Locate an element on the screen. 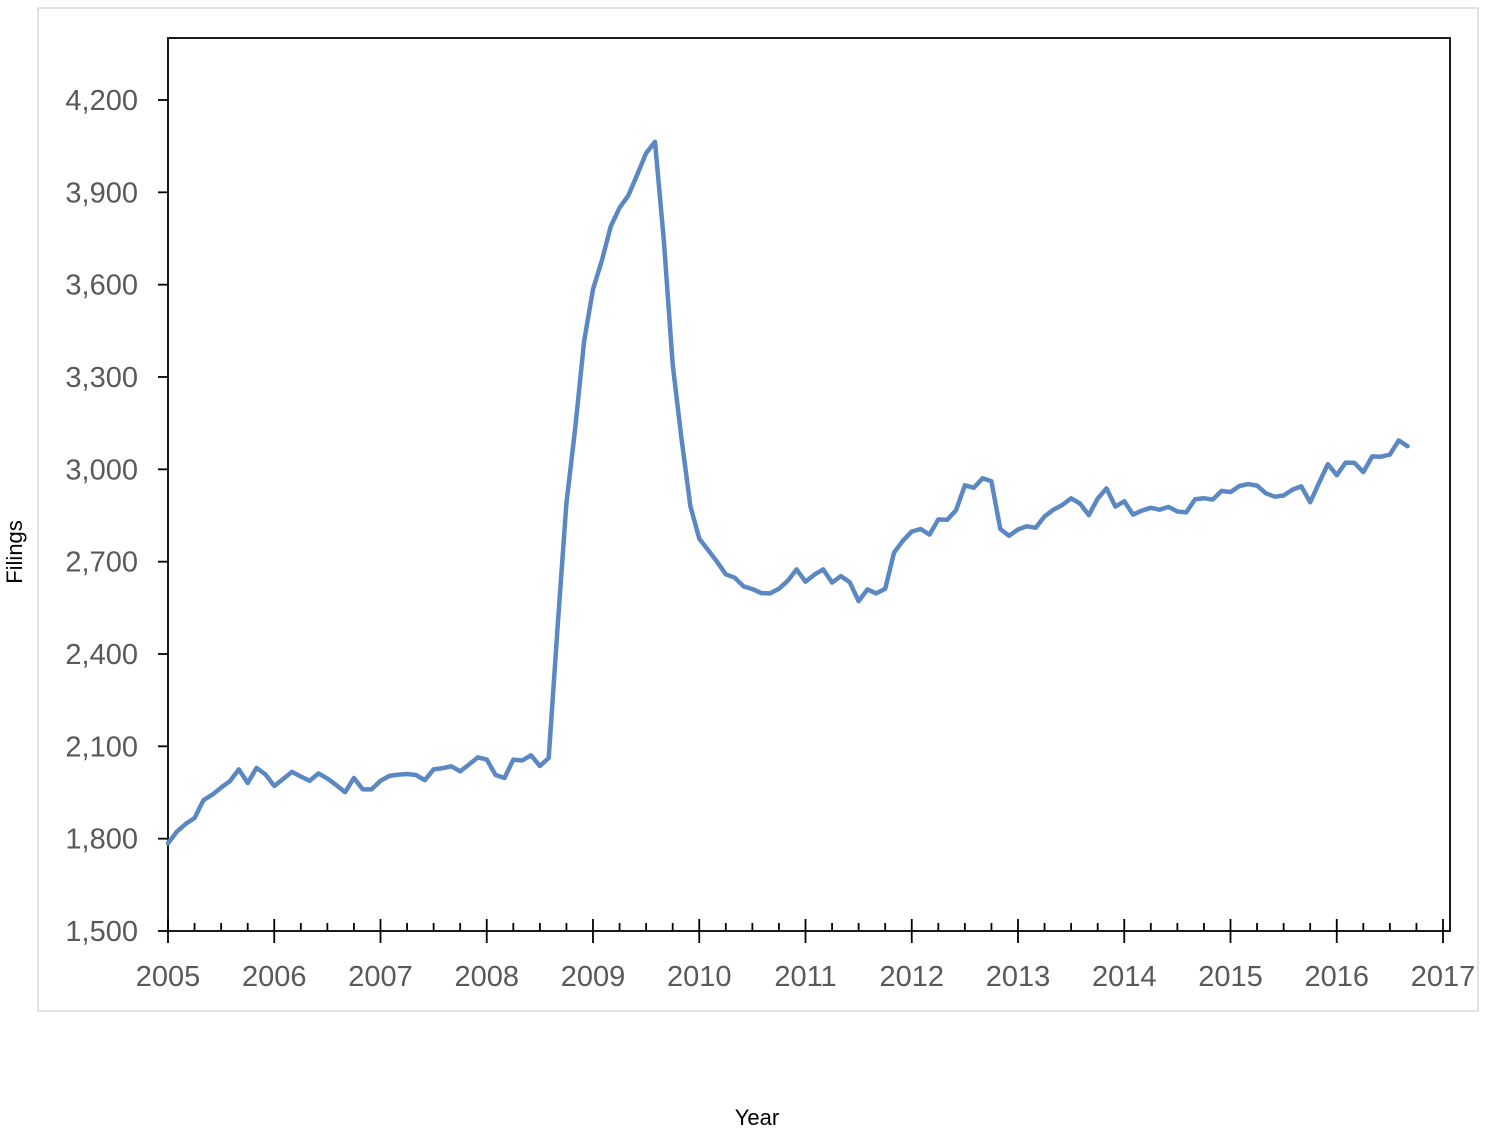 Image resolution: width=1492 pixels, height=1132 pixels. y-tick-label: 4,200 is located at coordinates (101, 101).